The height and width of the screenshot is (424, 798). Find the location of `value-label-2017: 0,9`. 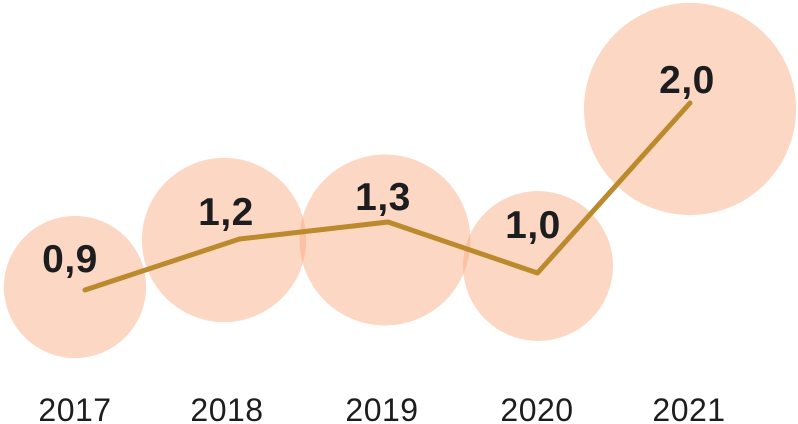

value-label-2017: 0,9 is located at coordinates (70, 259).